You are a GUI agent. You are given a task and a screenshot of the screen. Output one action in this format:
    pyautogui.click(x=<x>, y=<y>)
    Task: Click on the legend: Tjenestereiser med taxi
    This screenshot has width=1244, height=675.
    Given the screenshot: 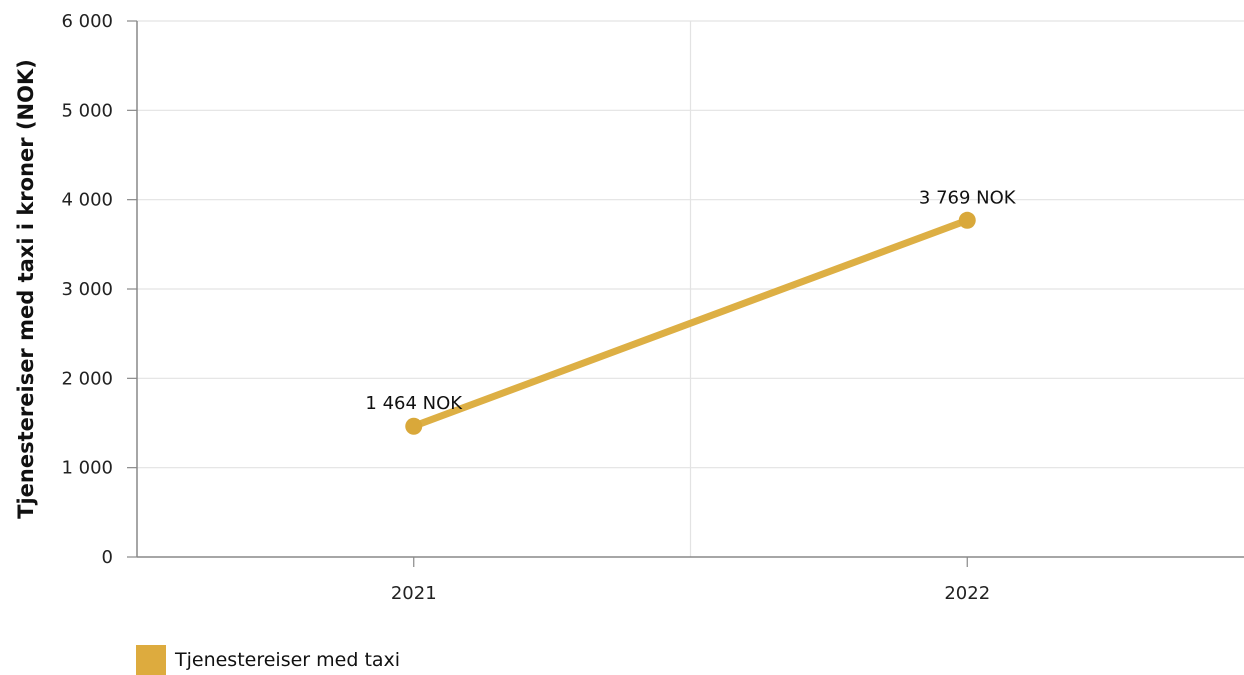 What is the action you would take?
    pyautogui.click(x=268, y=660)
    